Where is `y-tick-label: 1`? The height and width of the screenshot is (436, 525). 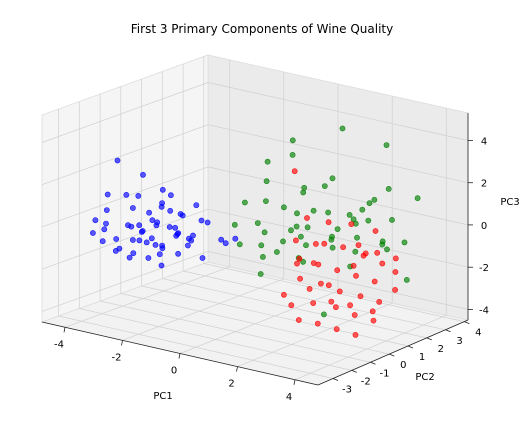
y-tick-label: 1 is located at coordinates (422, 357).